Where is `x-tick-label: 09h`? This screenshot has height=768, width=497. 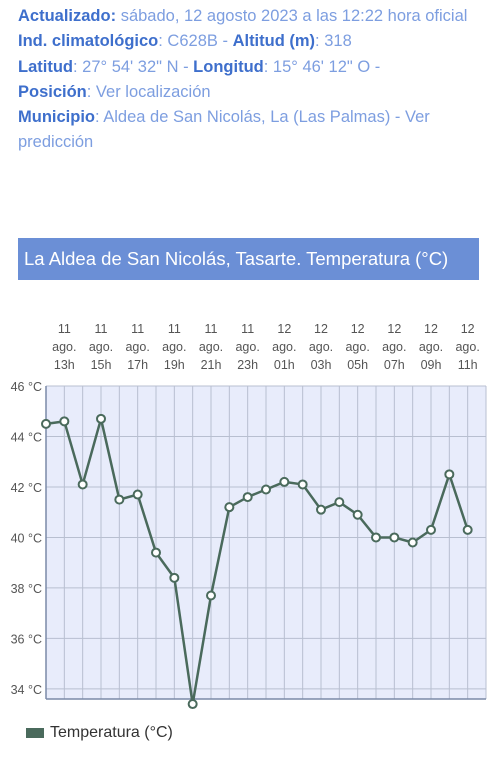 x-tick-label: 09h is located at coordinates (431, 365).